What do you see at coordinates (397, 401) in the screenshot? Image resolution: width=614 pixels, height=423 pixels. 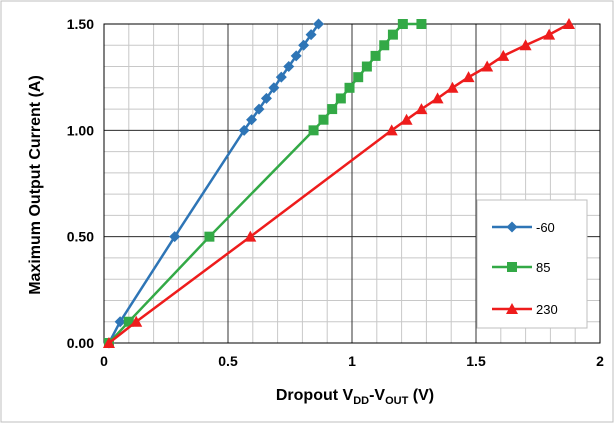 I see `x-axis-label-sub2: OUT` at bounding box center [397, 401].